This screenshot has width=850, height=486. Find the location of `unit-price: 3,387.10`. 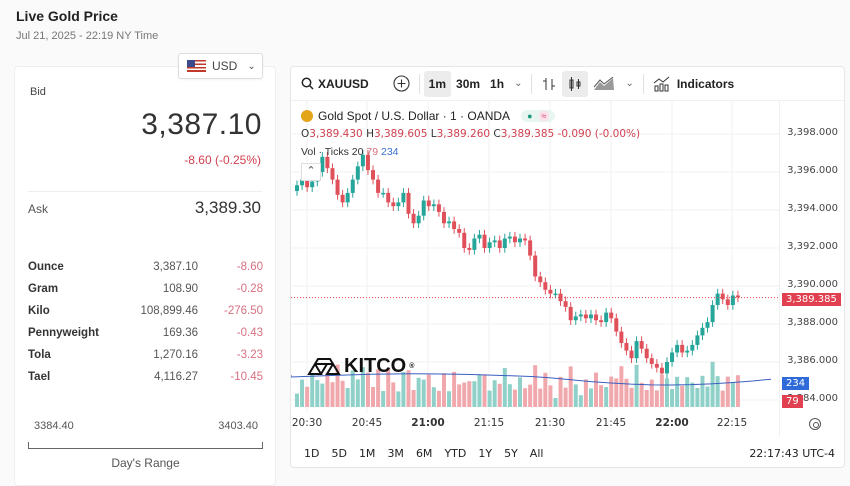

unit-price: 3,387.10 is located at coordinates (175, 267).